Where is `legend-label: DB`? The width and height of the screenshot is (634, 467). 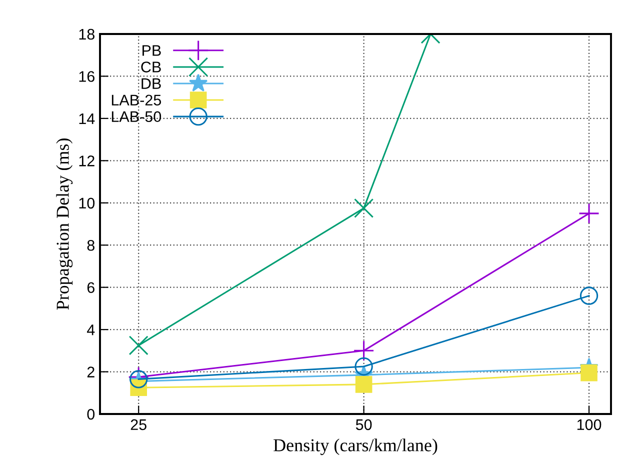 legend-label: DB is located at coordinates (151, 83).